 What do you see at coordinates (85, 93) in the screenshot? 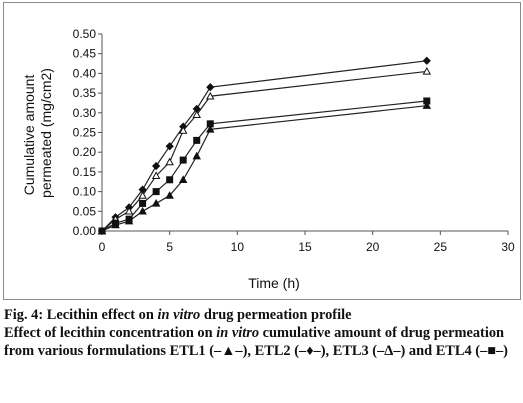
I see `y-tick-label: 0.35` at bounding box center [85, 93].